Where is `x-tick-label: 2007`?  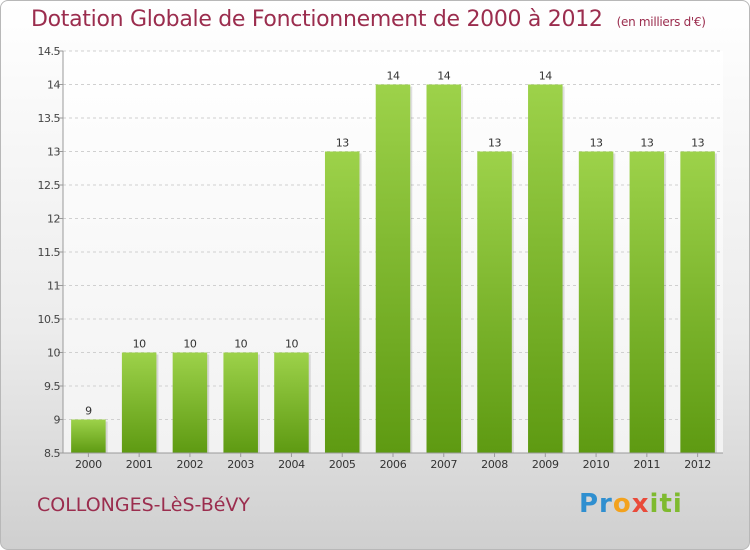 x-tick-label: 2007 is located at coordinates (443, 464).